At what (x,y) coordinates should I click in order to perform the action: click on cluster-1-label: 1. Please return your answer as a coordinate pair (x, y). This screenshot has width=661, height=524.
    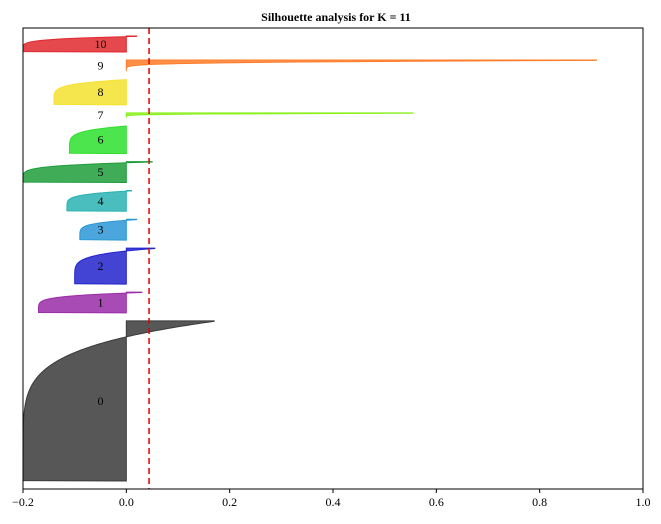
    Looking at the image, I should click on (101, 303).